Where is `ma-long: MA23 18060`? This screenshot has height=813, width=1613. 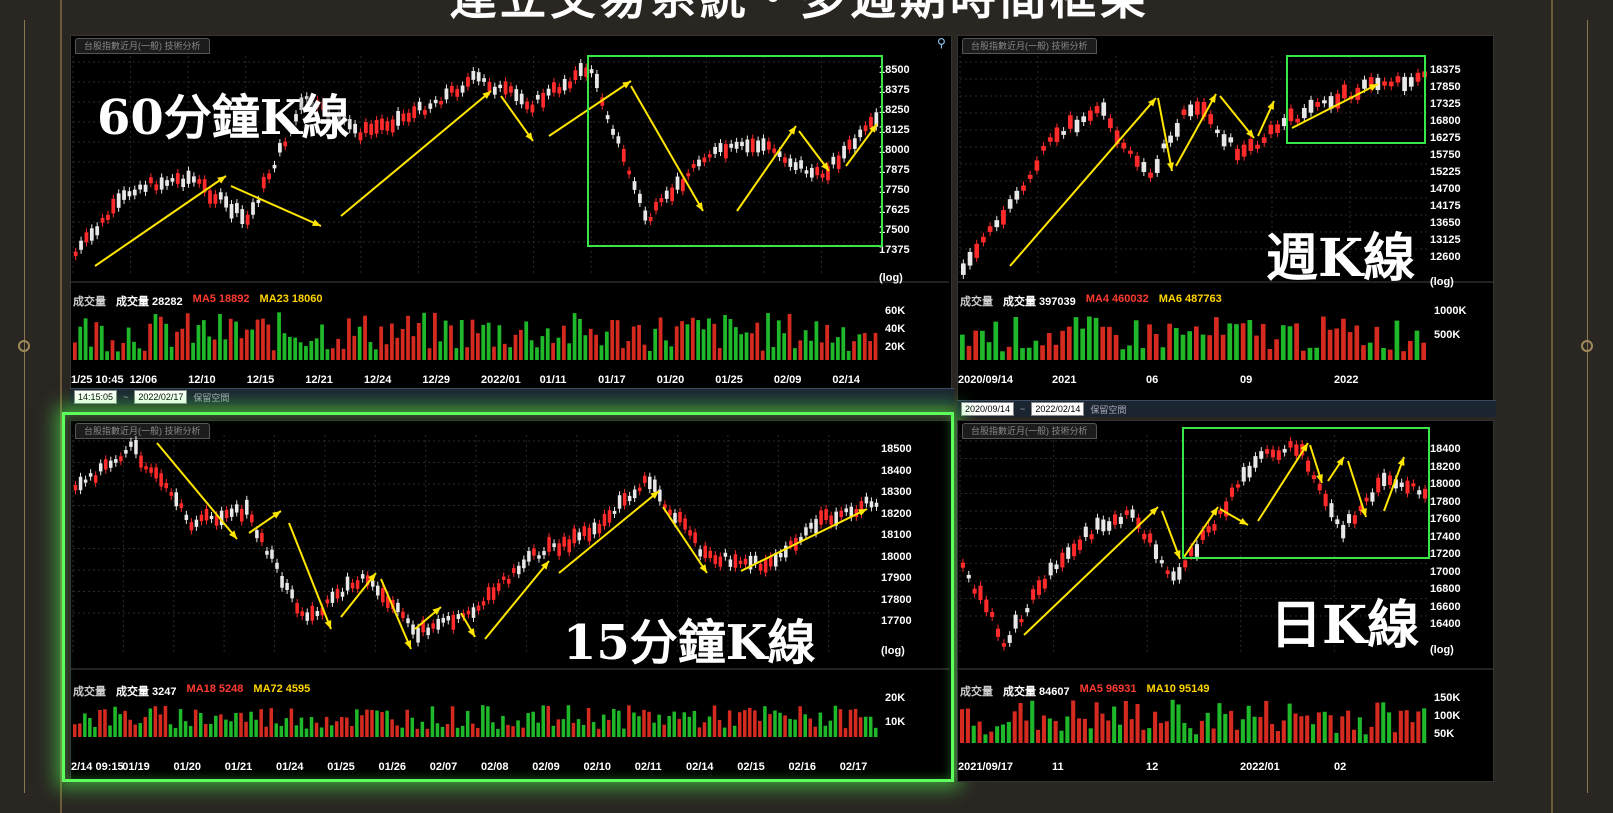
ma-long: MA23 18060 is located at coordinates (291, 301).